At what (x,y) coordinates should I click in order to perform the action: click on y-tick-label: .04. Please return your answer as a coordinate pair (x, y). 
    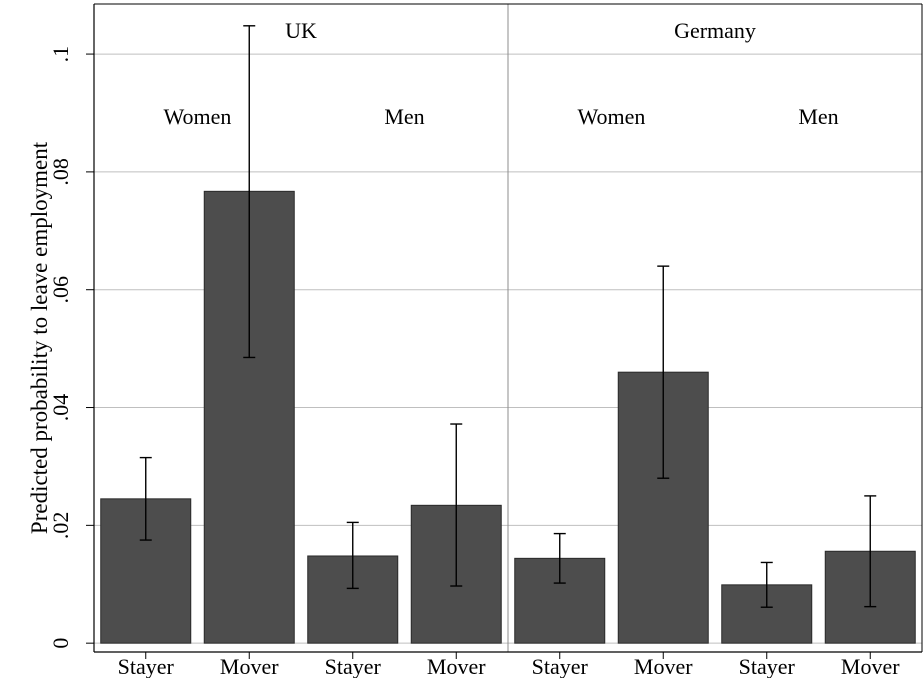
    Looking at the image, I should click on (60, 408).